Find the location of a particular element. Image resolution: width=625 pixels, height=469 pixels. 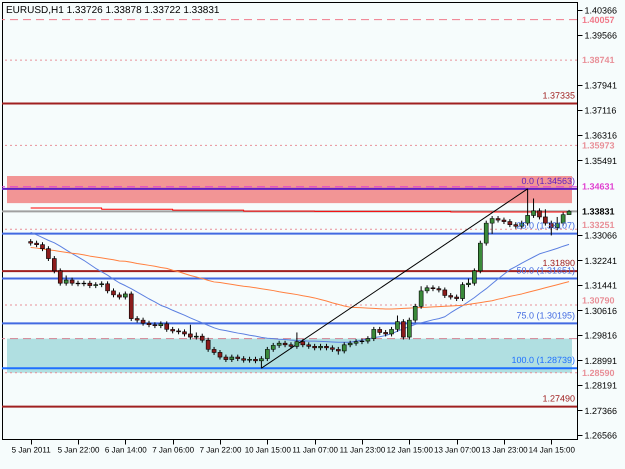

ref-line-label: 1.37335 is located at coordinates (558, 95).